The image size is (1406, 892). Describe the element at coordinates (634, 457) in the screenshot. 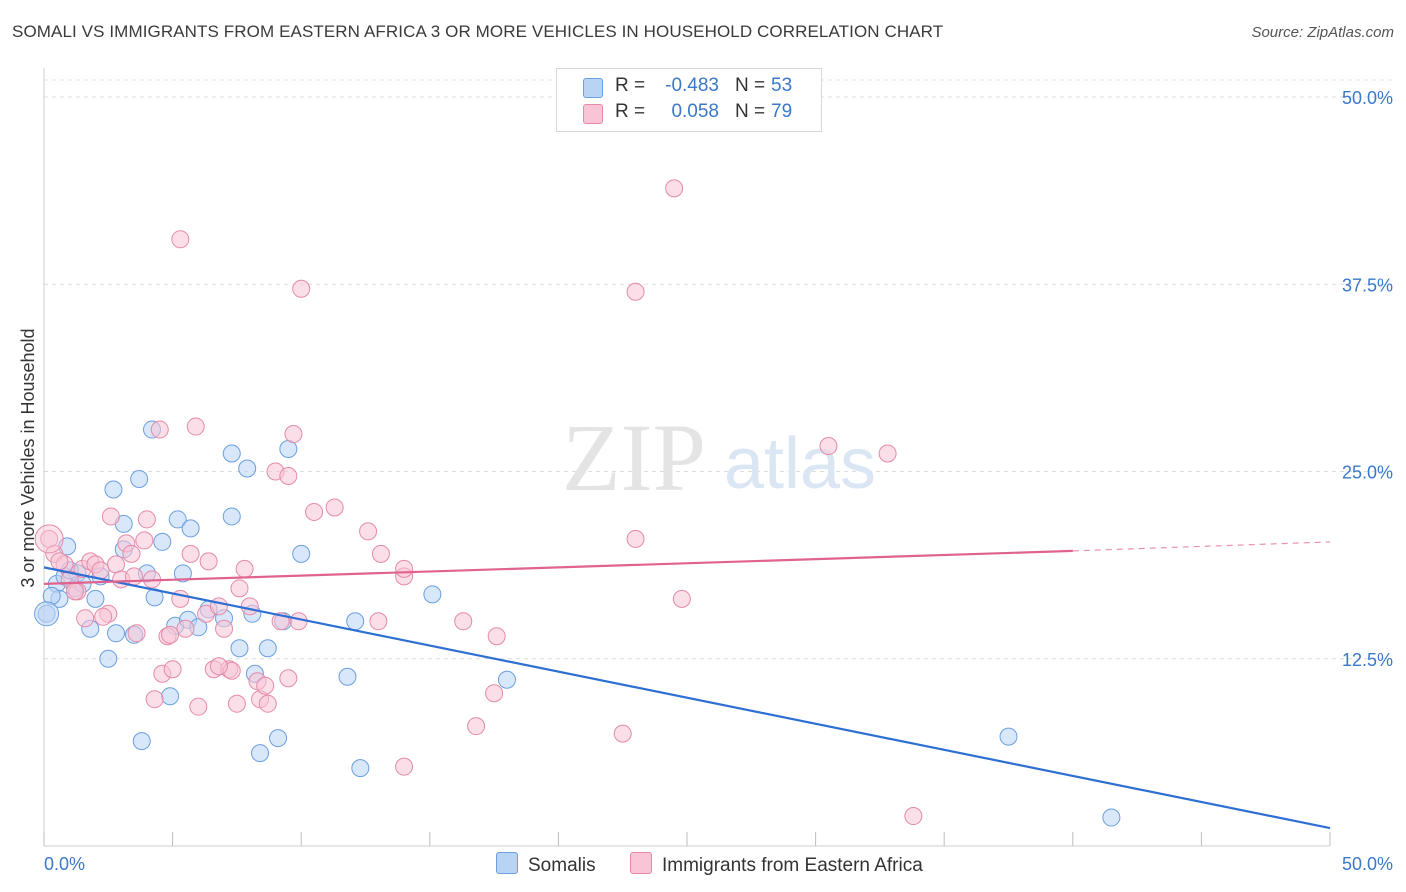

I see `watermark-zip: ZIP` at that location.